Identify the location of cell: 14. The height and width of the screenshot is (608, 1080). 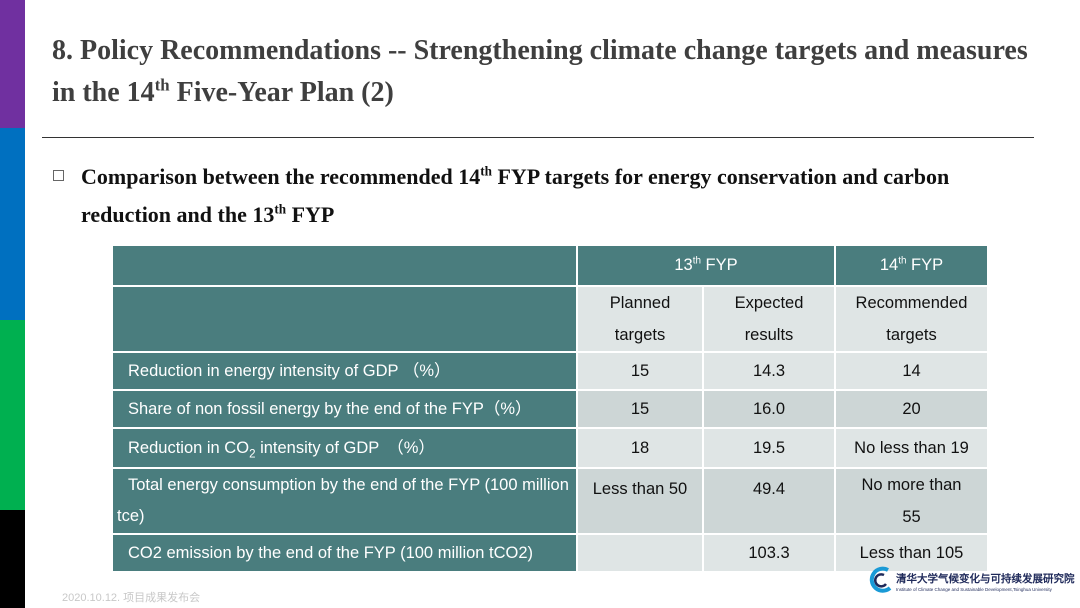
(912, 372).